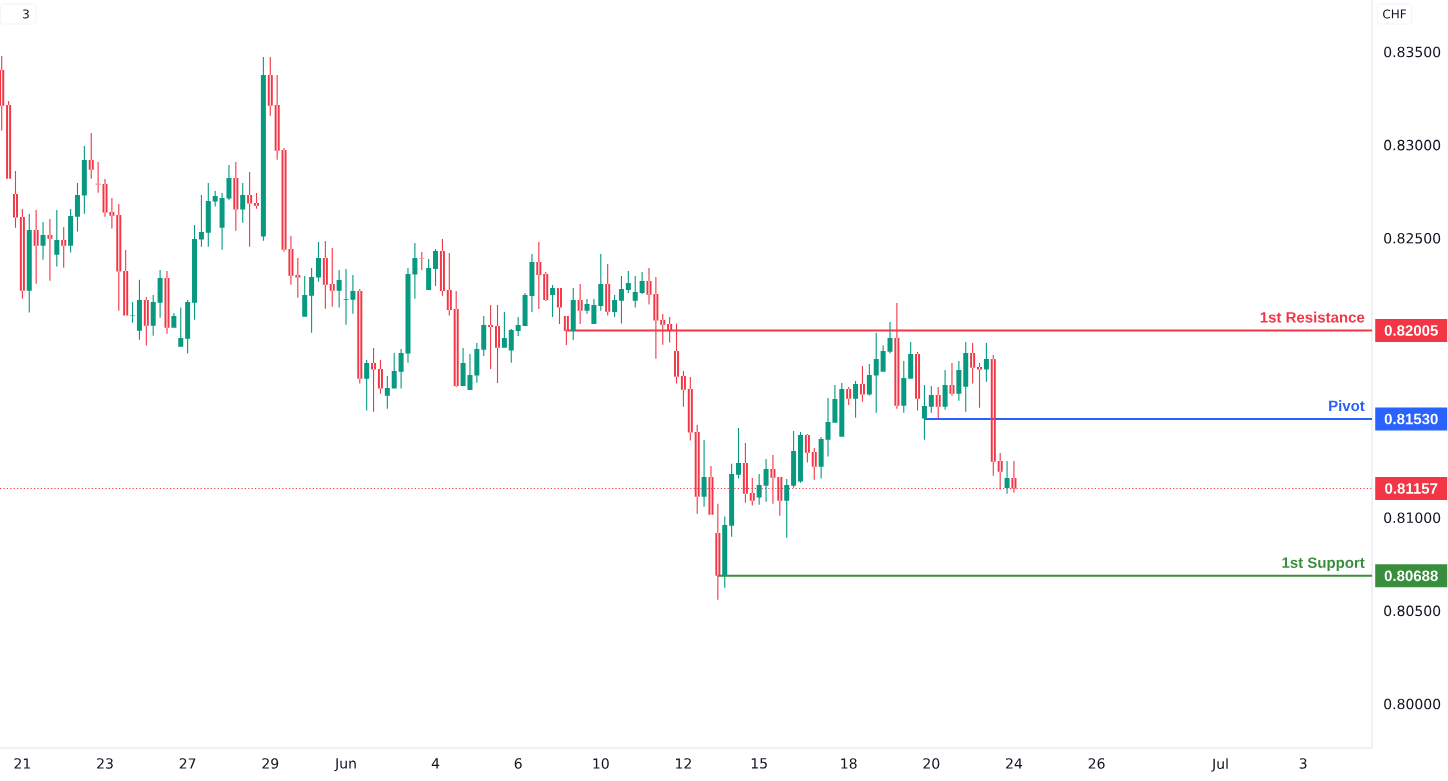  I want to click on x-tick-label: 23, so click(105, 763).